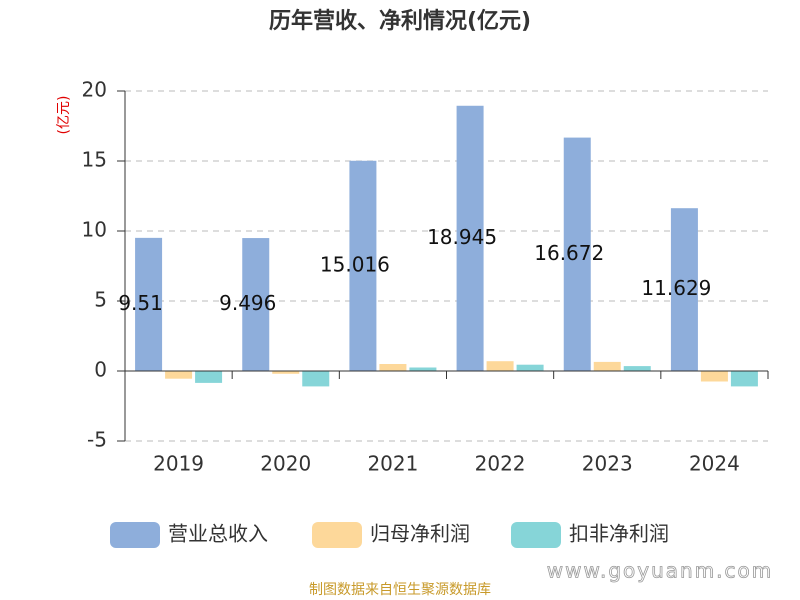 The height and width of the screenshot is (600, 800). Describe the element at coordinates (500, 464) in the screenshot. I see `x-tick-label: 2022` at that location.